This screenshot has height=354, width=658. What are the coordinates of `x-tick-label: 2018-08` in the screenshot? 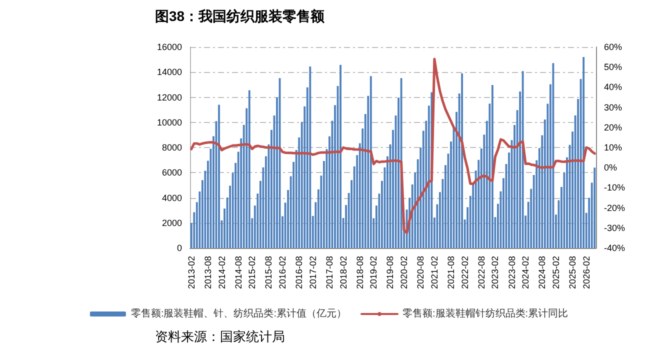 It's located at (359, 273).